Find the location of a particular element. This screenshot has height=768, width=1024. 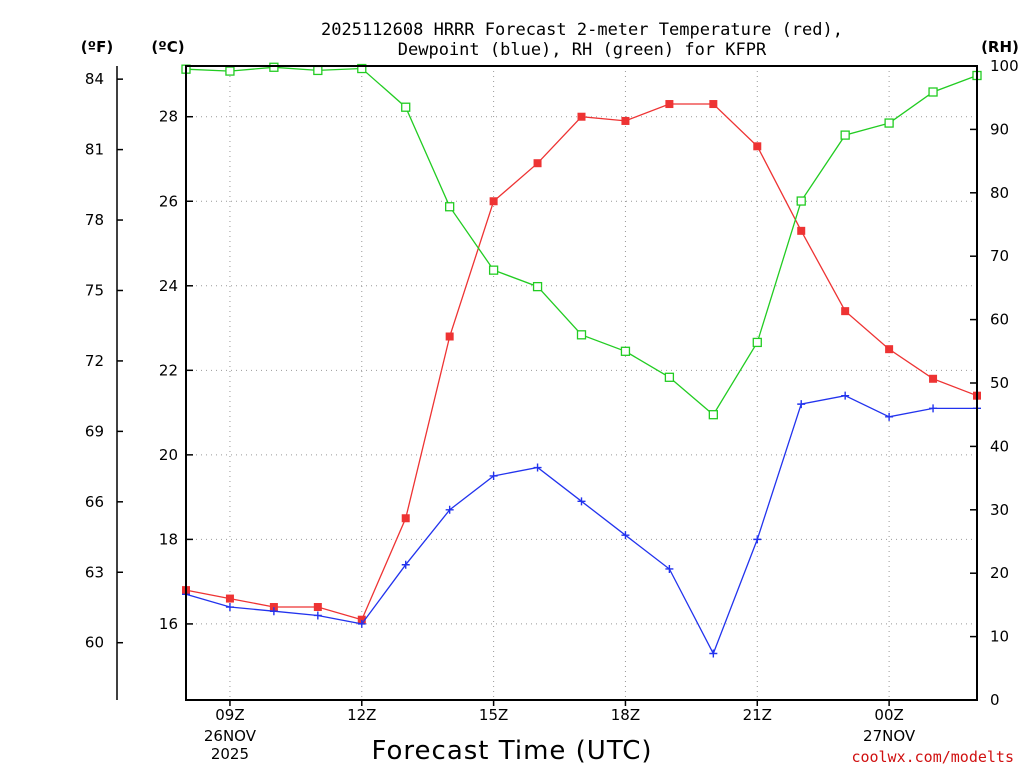

date-label: 2025 is located at coordinates (230, 754).